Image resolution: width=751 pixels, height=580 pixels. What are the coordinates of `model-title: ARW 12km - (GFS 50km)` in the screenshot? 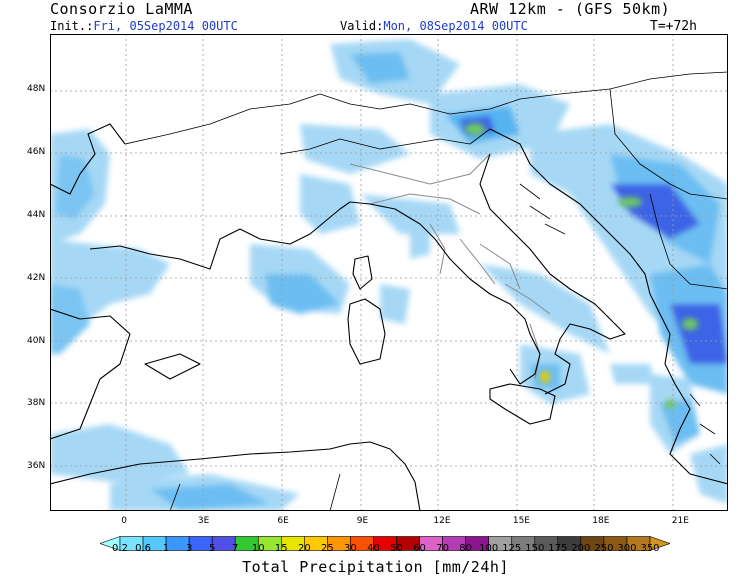 It's located at (570, 9).